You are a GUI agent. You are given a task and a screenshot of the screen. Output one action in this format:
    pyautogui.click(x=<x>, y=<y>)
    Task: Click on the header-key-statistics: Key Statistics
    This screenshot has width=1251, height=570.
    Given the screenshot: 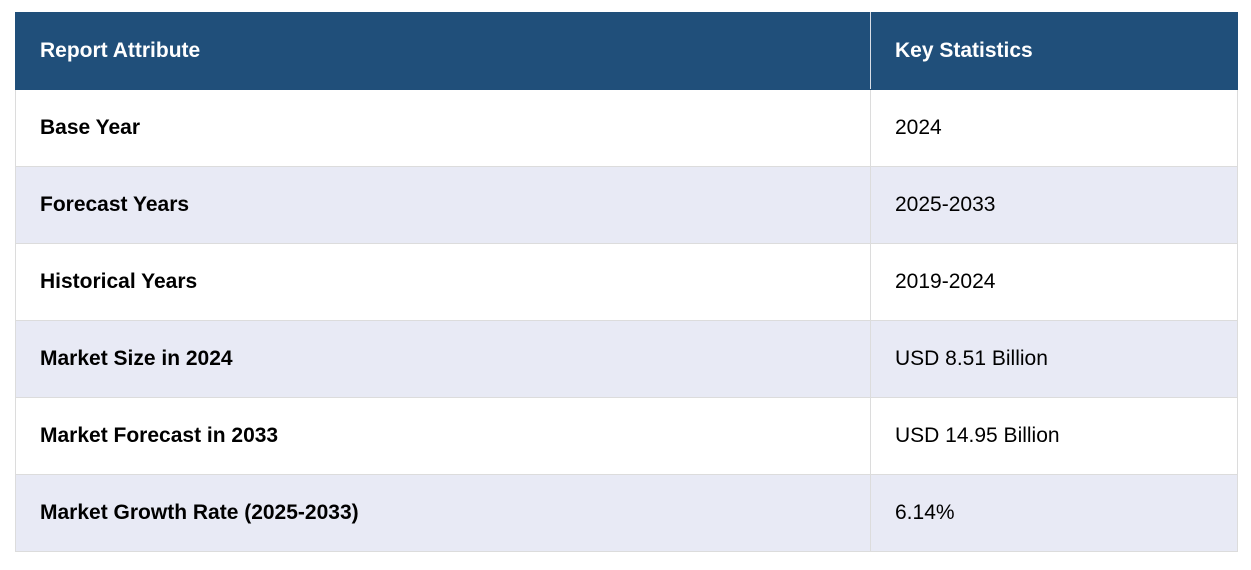 What is the action you would take?
    pyautogui.click(x=1054, y=51)
    